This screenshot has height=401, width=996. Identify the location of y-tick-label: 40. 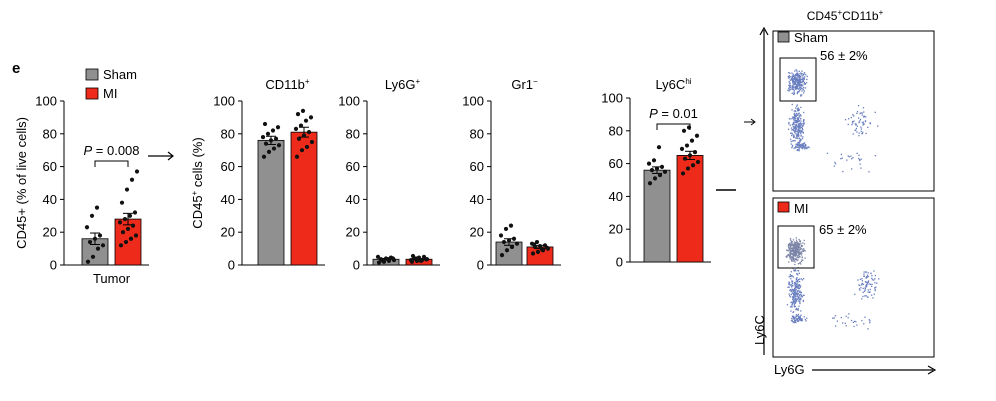
(477, 199).